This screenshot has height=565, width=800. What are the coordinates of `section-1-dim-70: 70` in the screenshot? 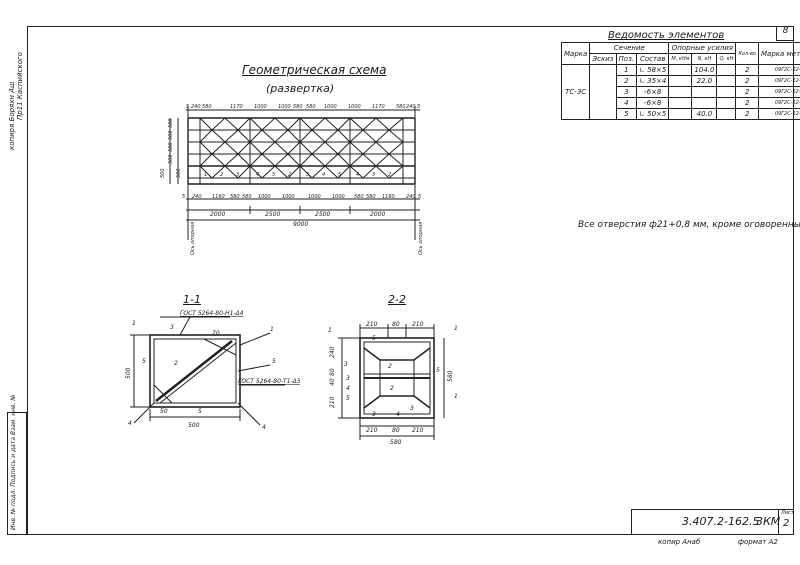 It's located at (216, 333).